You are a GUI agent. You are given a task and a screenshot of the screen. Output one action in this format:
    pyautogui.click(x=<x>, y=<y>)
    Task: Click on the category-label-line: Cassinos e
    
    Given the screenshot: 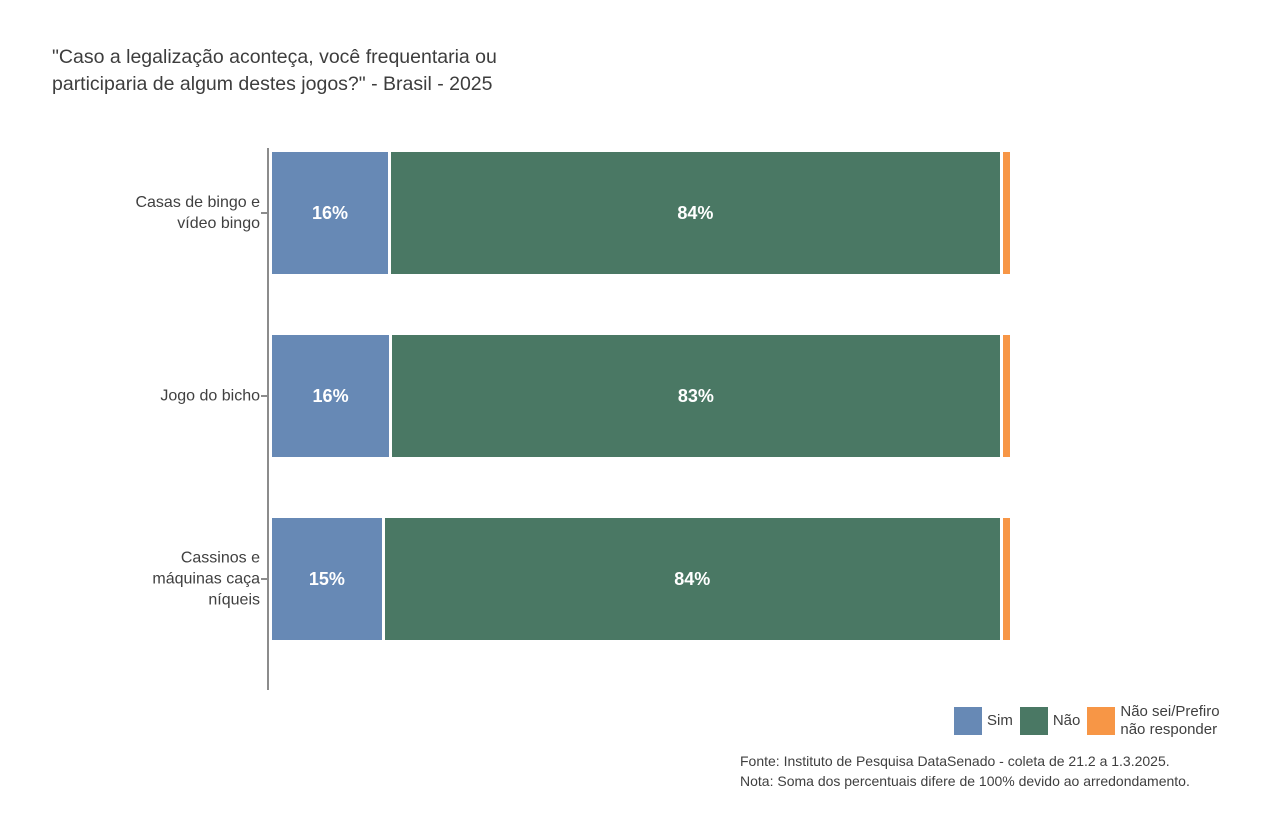 What is the action you would take?
    pyautogui.click(x=220, y=558)
    